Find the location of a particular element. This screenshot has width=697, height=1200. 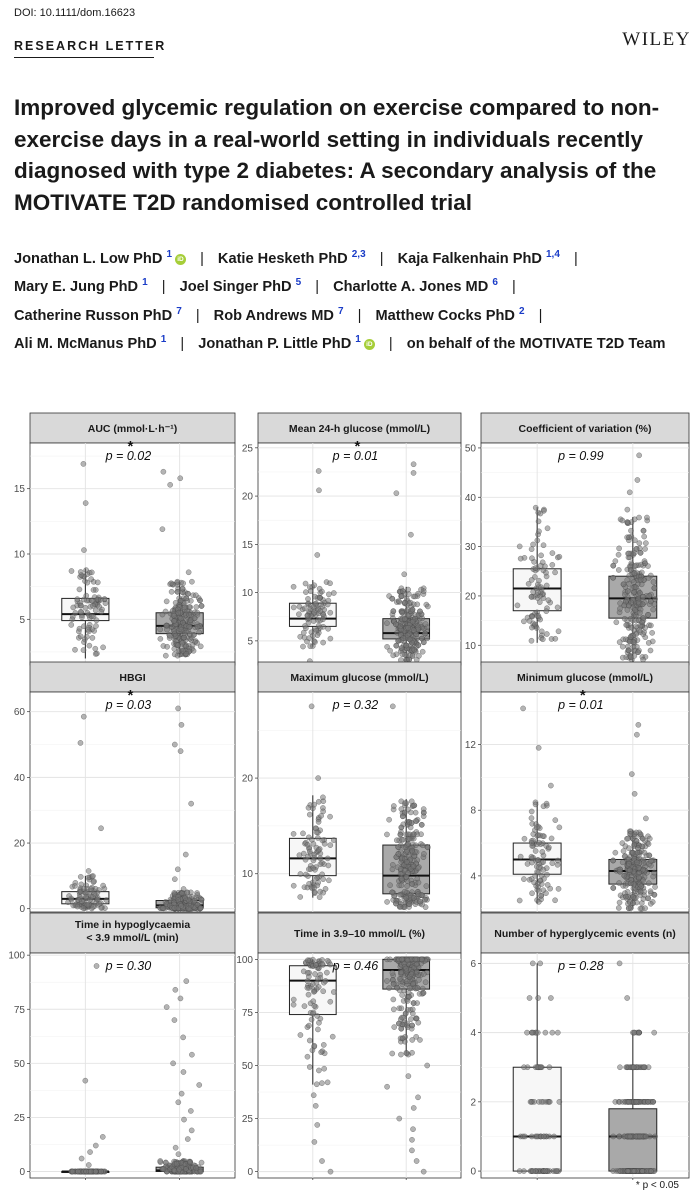

panel-title-line: HBGI is located at coordinates (132, 678).